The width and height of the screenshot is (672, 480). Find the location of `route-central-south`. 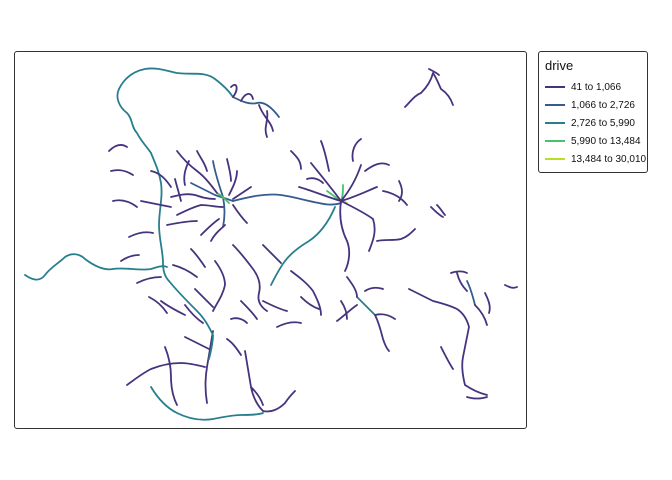

route-central-south is located at coordinates (258, 286).